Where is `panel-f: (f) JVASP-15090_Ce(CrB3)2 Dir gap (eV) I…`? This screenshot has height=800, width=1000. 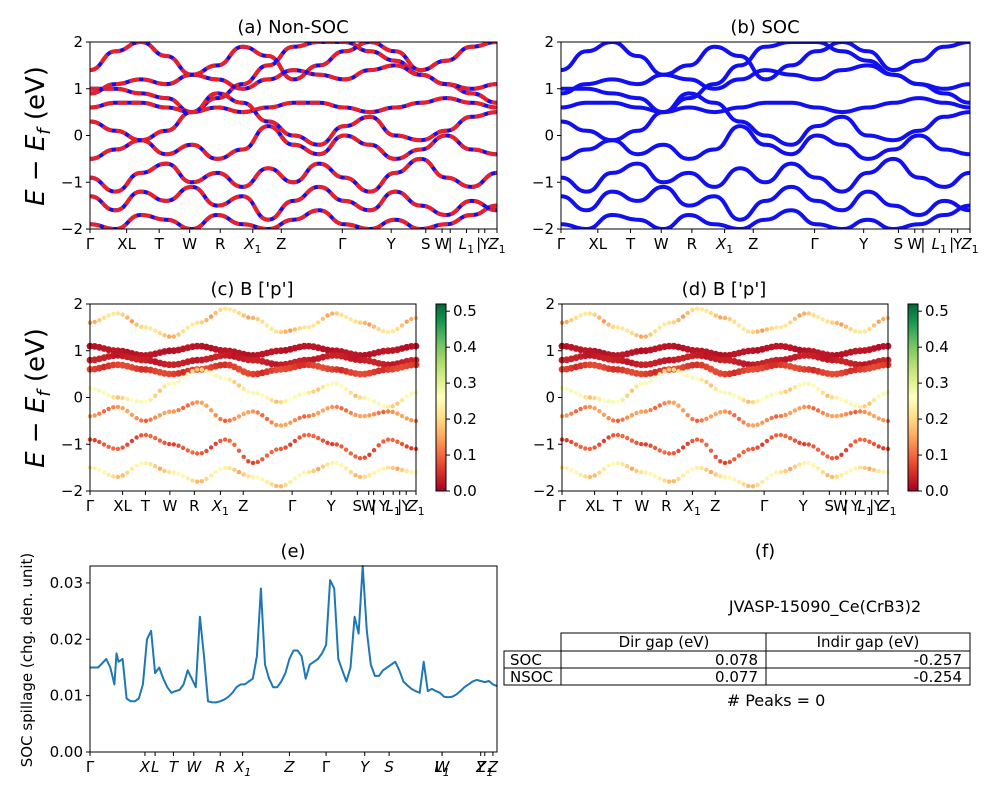
panel-f: (f) JVASP-15090_Ce(CrB3)2 Dir gap (eV) I… is located at coordinates (737, 625).